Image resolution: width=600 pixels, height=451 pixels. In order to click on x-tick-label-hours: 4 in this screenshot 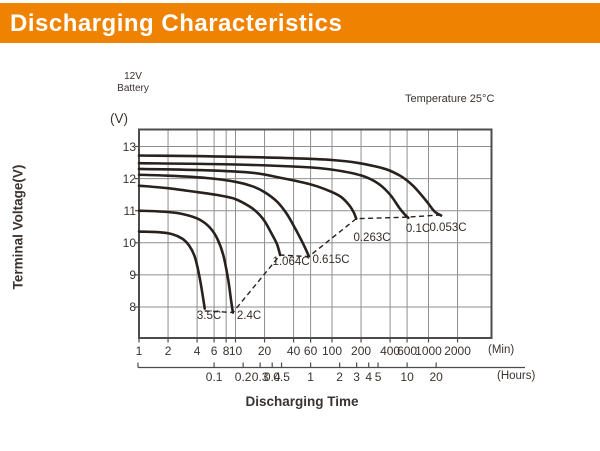, I will do `click(369, 377)`.